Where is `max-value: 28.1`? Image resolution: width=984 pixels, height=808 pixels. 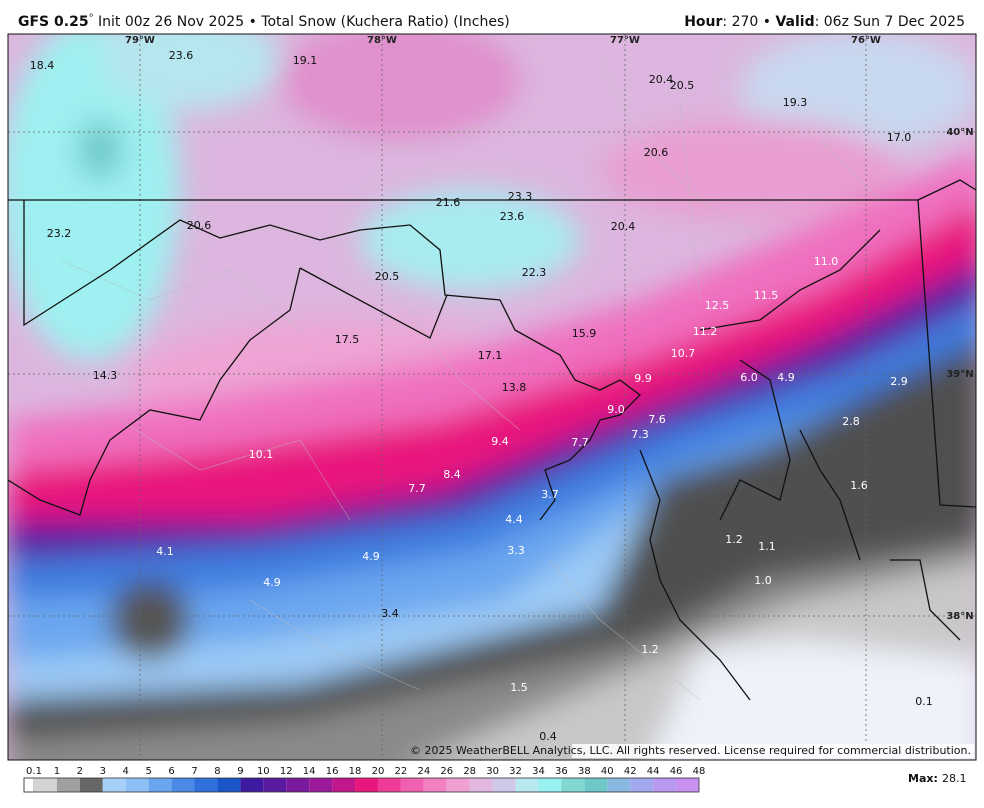
max-value: 28.1 is located at coordinates (954, 778).